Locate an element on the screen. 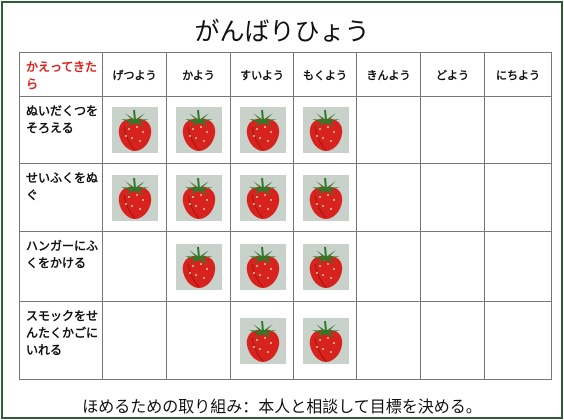 The image size is (564, 420). cell-text: かごにい is located at coordinates (62, 341).